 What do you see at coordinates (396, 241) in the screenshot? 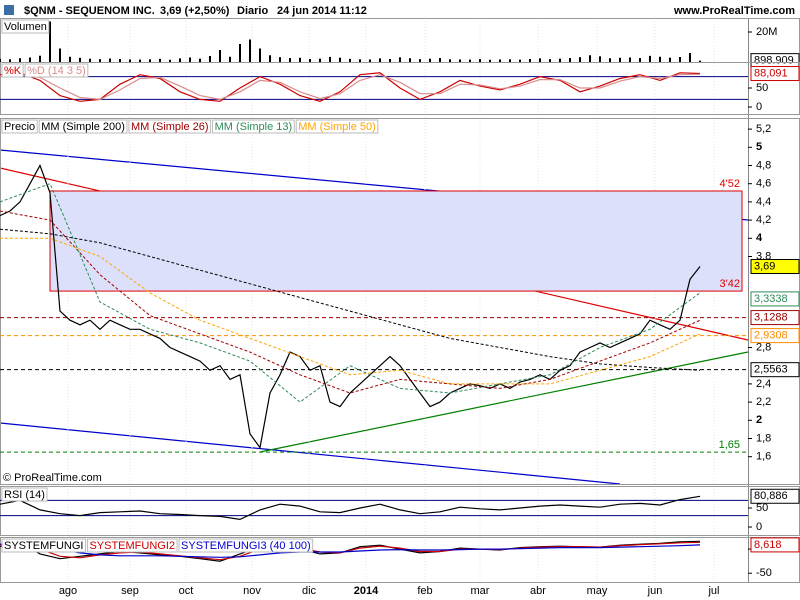
I see `zone` at bounding box center [396, 241].